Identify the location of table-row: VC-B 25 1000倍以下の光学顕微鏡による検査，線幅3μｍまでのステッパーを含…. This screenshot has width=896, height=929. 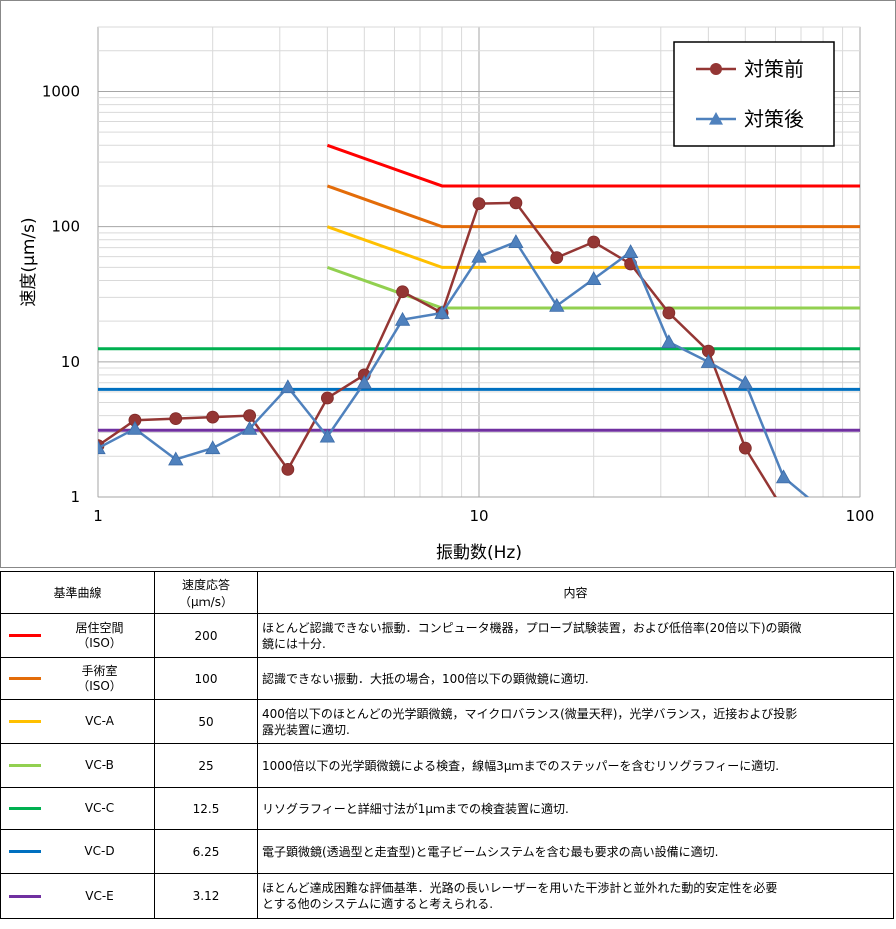
(447, 765).